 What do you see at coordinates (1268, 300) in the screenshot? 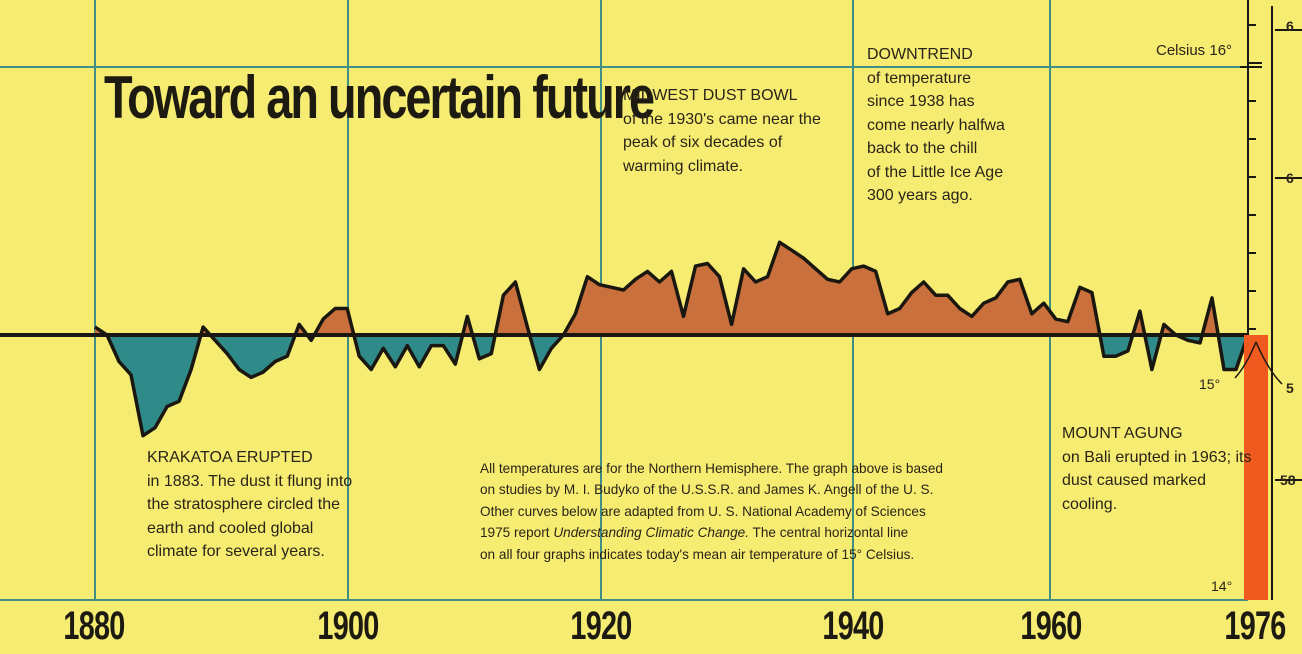
I see `right-scale` at bounding box center [1268, 300].